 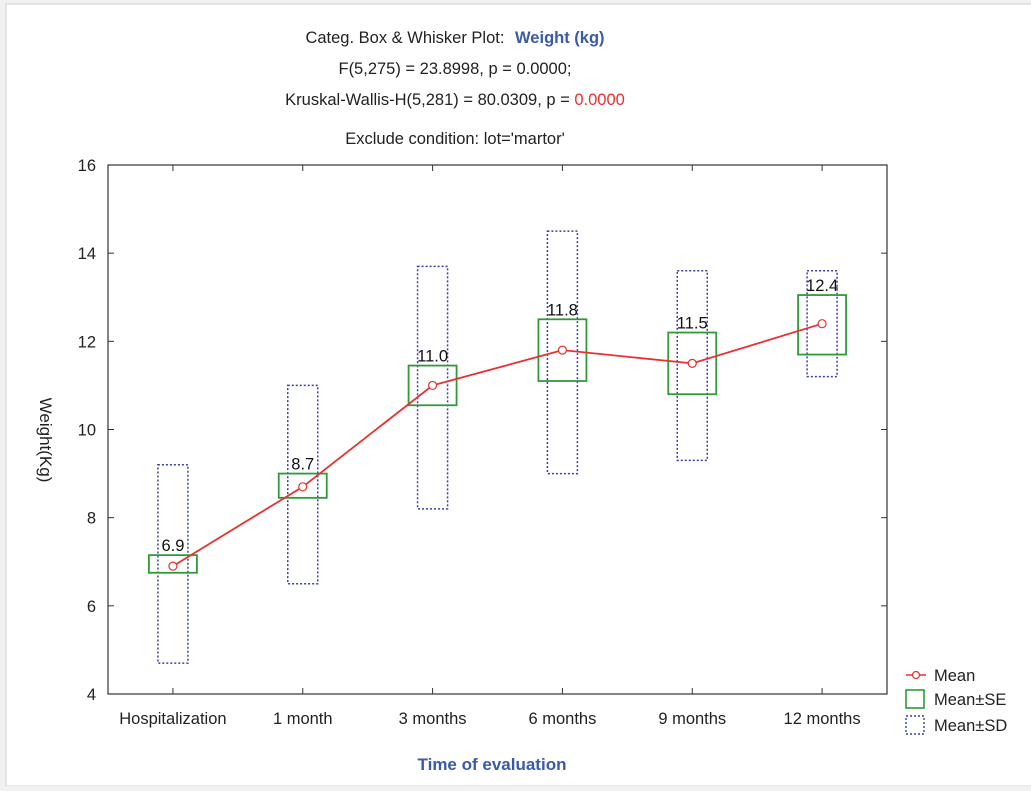 What do you see at coordinates (45, 440) in the screenshot?
I see `y-axis-label: Weight(Kg)` at bounding box center [45, 440].